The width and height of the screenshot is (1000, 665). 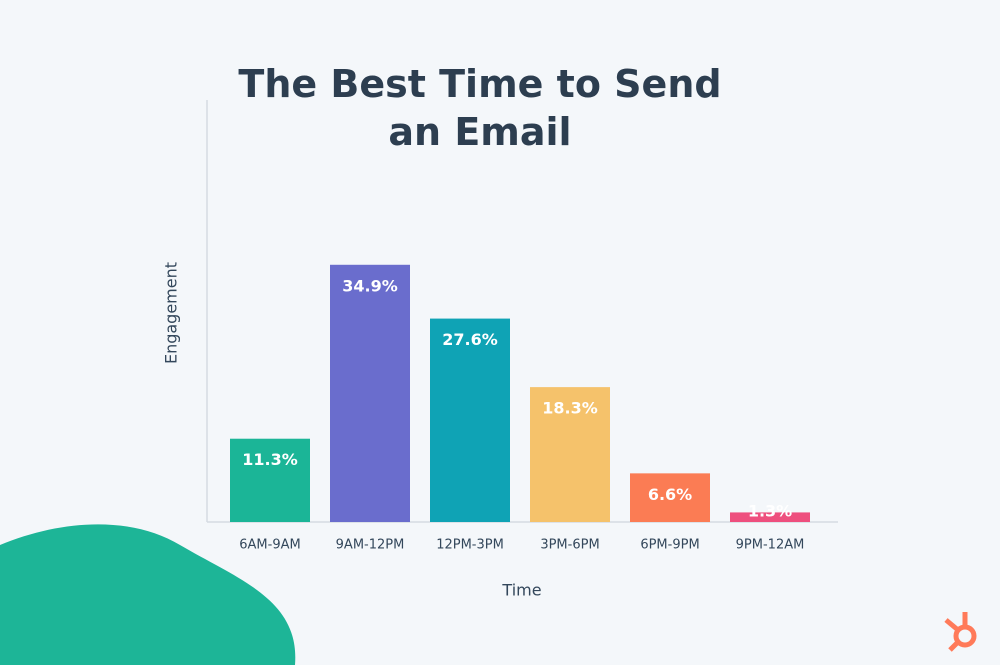 What do you see at coordinates (171, 313) in the screenshot?
I see `y-axis-title: Engagement` at bounding box center [171, 313].